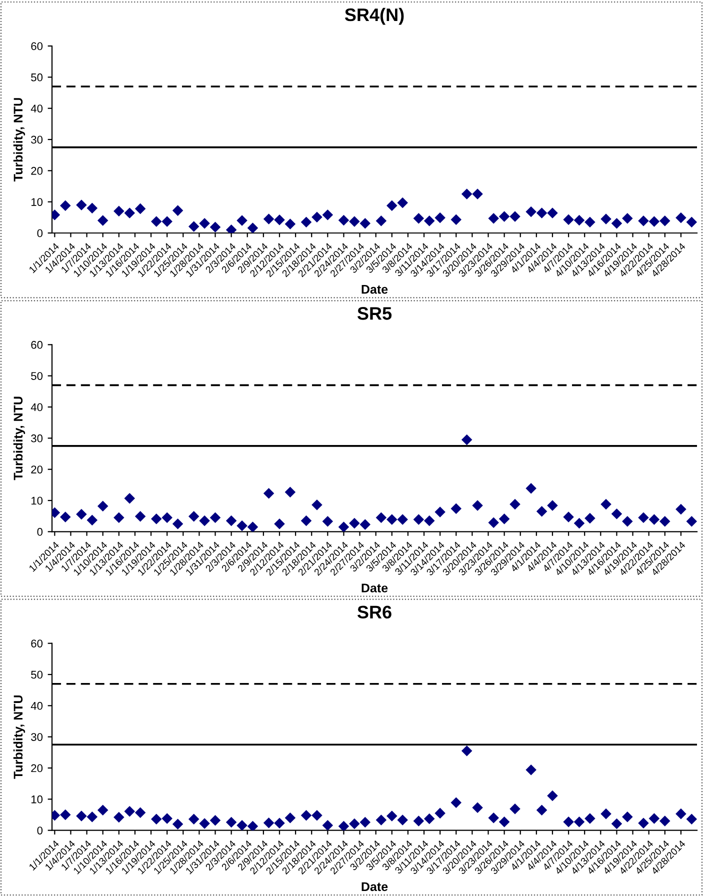  Describe the element at coordinates (37, 438) in the screenshot. I see `y-tick-label: 30` at that location.